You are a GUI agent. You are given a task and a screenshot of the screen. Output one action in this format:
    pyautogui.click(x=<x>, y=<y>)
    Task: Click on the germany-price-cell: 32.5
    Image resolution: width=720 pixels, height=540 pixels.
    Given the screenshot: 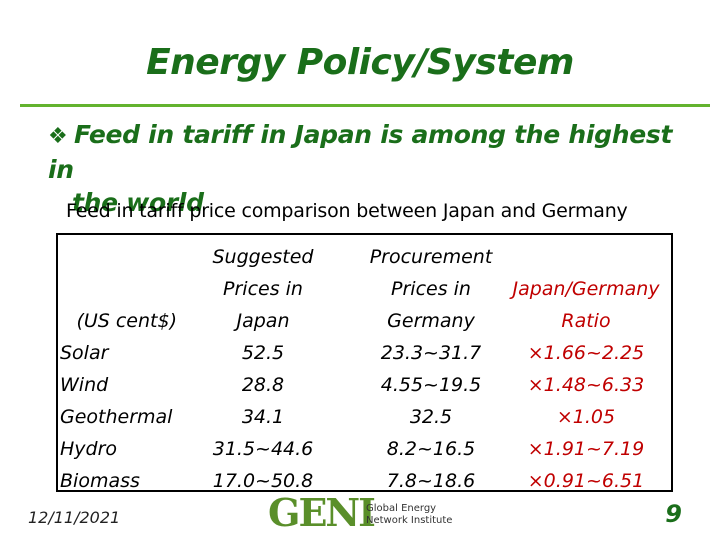 What is the action you would take?
    pyautogui.click(x=431, y=417)
    